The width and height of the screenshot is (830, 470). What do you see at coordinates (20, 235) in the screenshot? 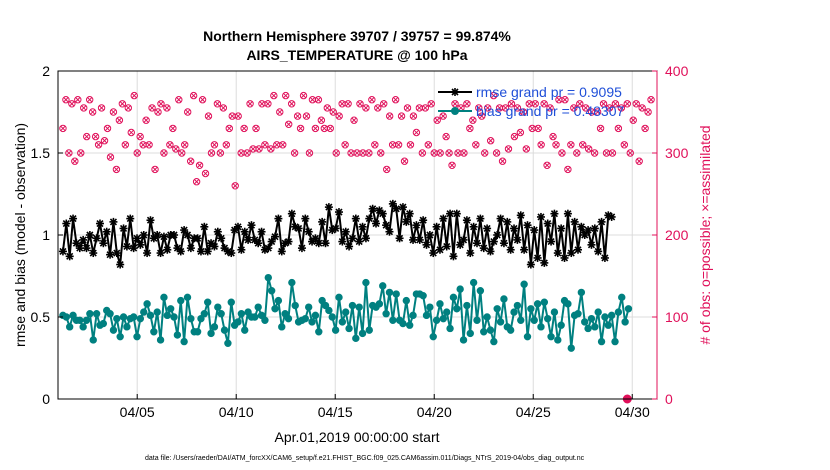
I see `y-axis-label: rmse and bias (model - observation)` at bounding box center [20, 235].